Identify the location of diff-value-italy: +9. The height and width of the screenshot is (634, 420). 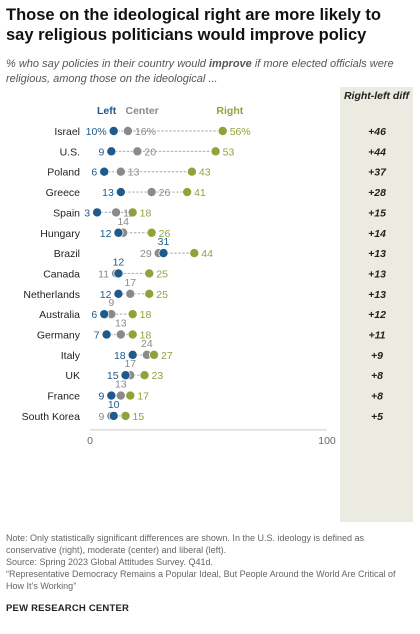
(377, 356).